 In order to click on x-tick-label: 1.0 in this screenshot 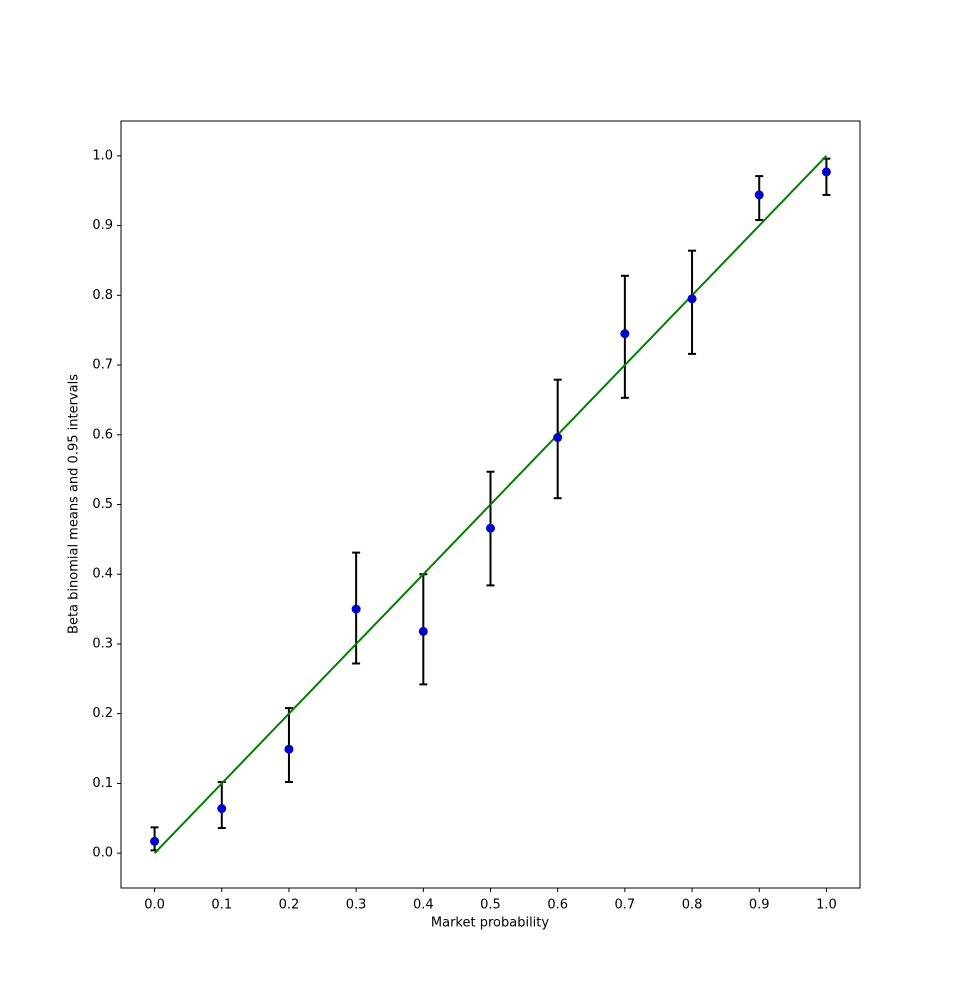, I will do `click(826, 905)`.